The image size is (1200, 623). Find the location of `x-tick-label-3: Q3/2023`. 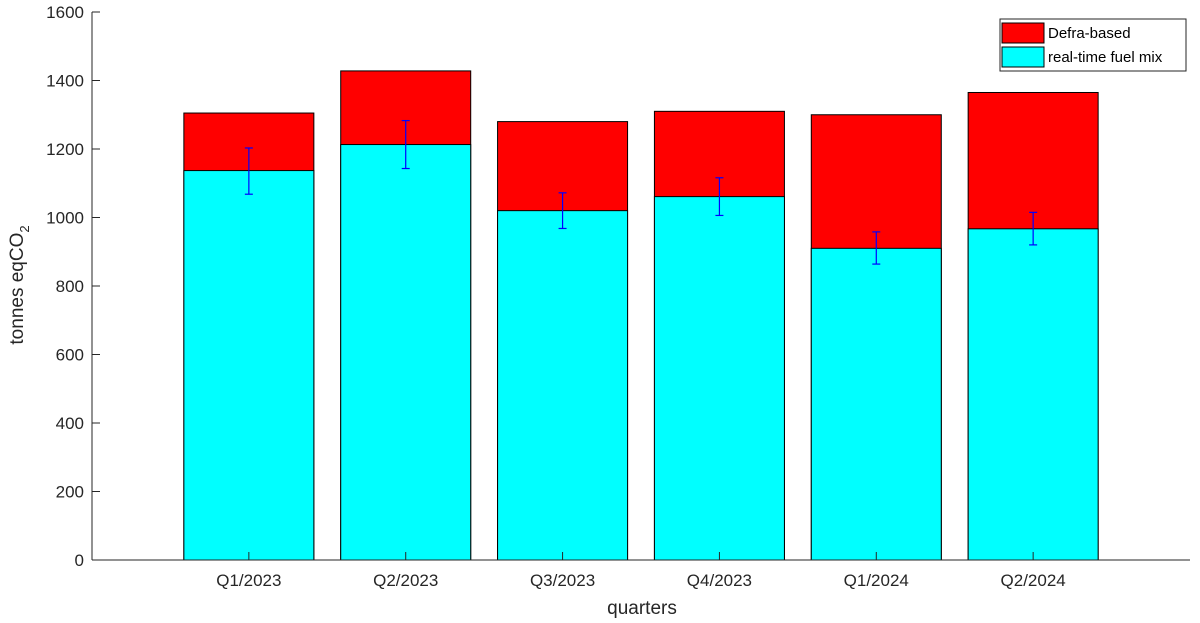

x-tick-label-3: Q3/2023 is located at coordinates (562, 580).